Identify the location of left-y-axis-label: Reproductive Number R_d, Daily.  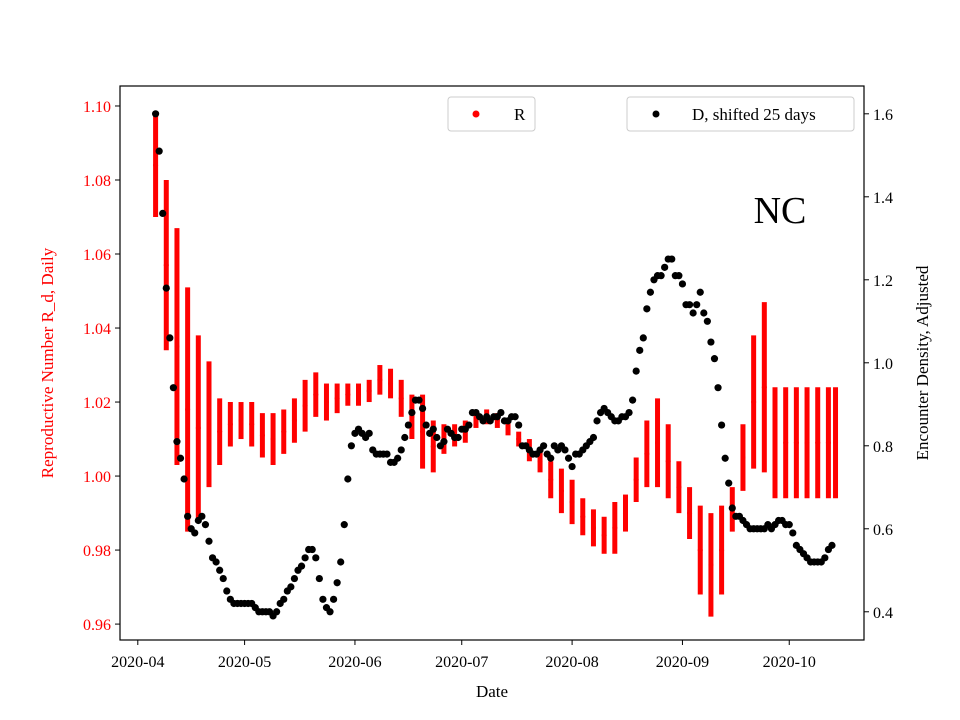
(47, 362).